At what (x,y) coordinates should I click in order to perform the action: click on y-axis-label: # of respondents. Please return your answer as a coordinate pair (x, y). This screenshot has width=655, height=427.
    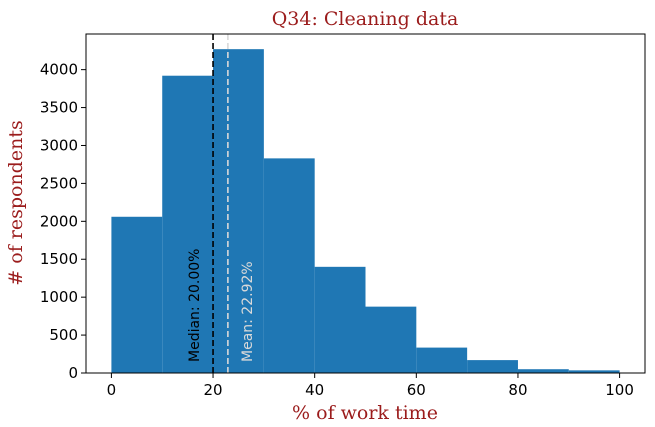
    Looking at the image, I should click on (16, 202).